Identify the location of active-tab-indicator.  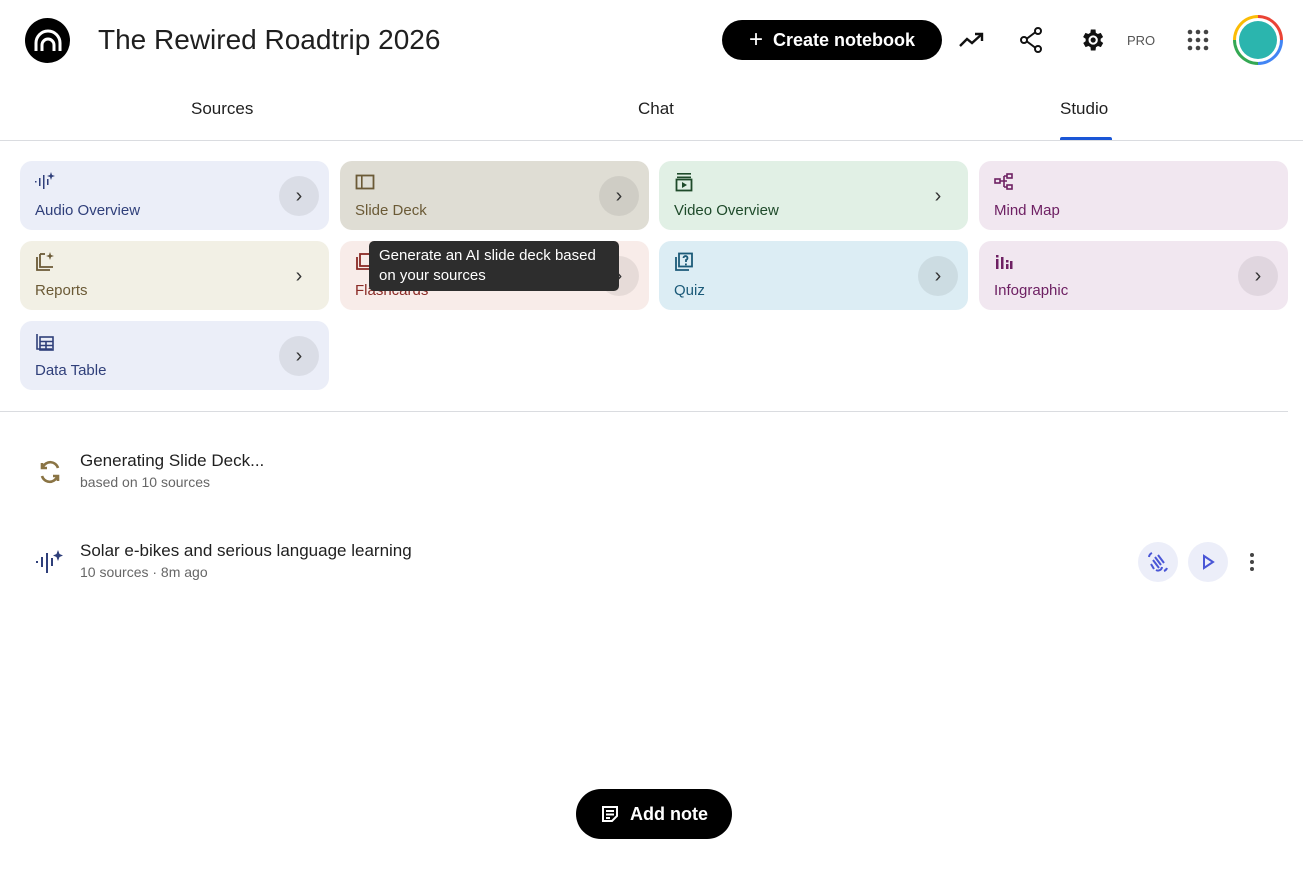
(1086, 138).